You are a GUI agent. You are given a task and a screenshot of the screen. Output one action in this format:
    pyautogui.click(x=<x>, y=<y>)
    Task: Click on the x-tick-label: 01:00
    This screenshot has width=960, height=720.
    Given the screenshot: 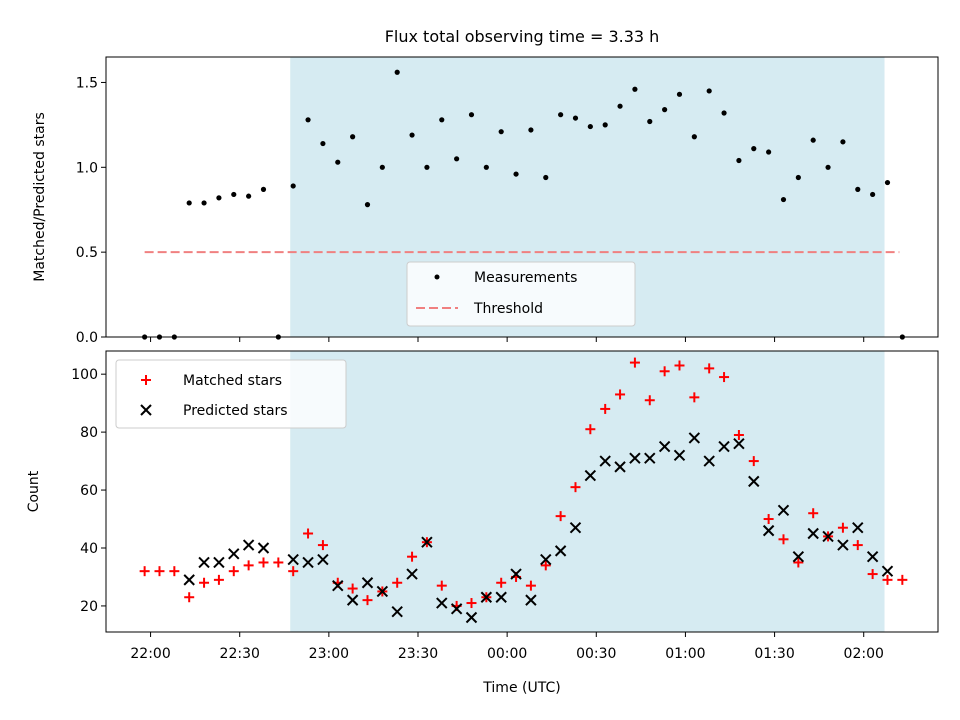 What is the action you would take?
    pyautogui.click(x=685, y=654)
    